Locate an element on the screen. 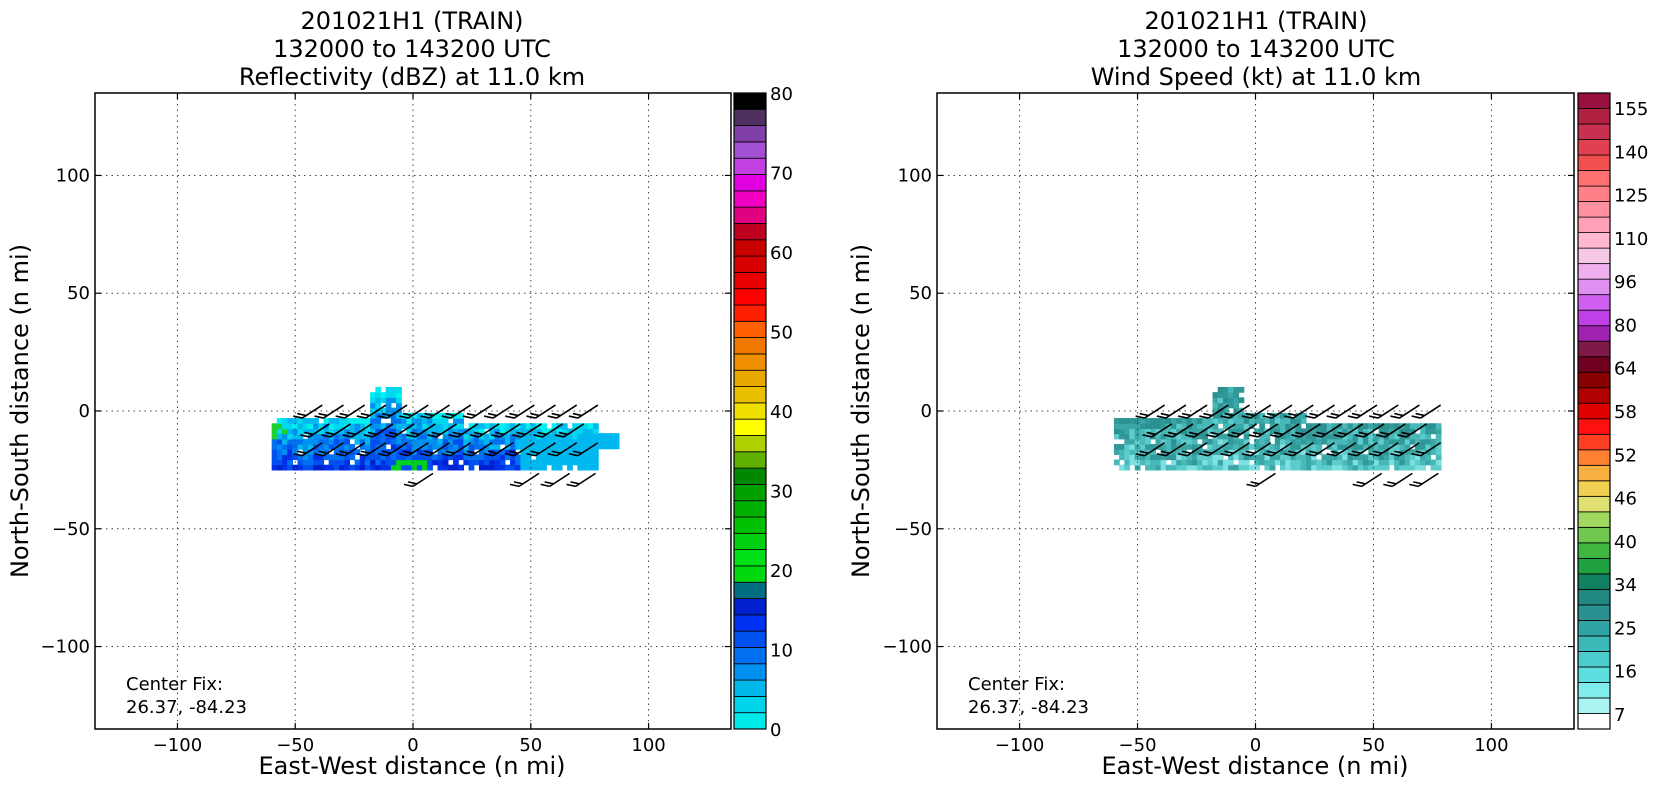  reflectivity-x-axis-label: East-West distance (n mi) is located at coordinates (411, 766).